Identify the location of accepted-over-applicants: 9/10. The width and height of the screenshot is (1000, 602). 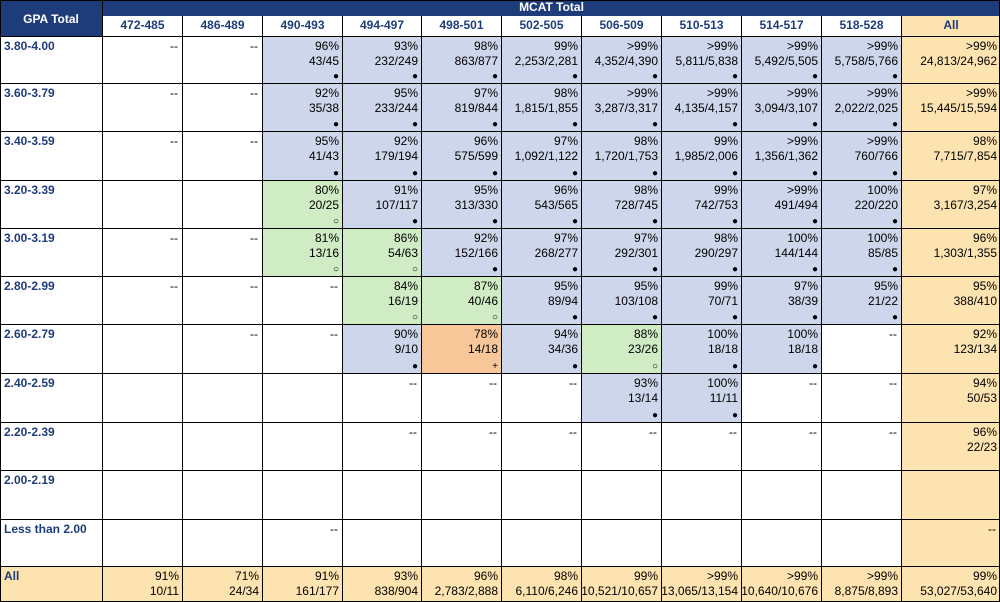
(406, 349).